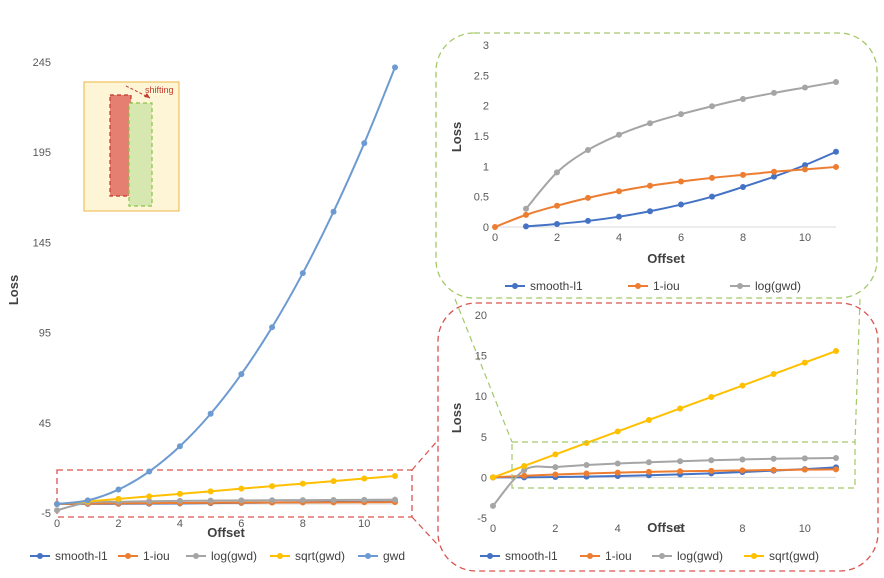 The image size is (884, 578). What do you see at coordinates (481, 357) in the screenshot?
I see `y-tick-label: 15` at bounding box center [481, 357].